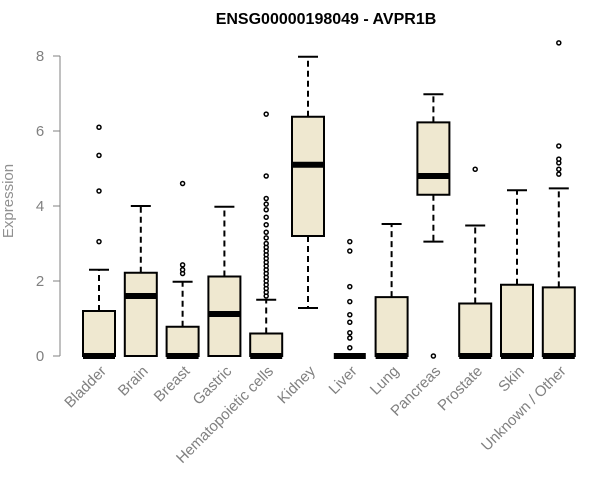  I want to click on box-hematopoietic-cells, so click(266, 235).